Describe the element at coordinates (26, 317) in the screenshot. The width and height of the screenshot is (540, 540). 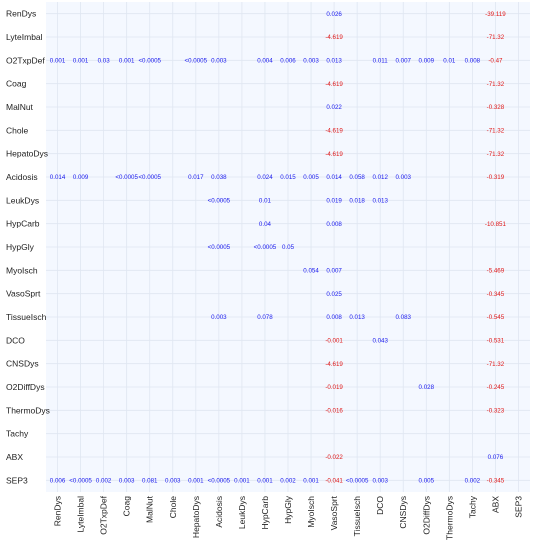
I see `row-label: TissueIsch` at that location.